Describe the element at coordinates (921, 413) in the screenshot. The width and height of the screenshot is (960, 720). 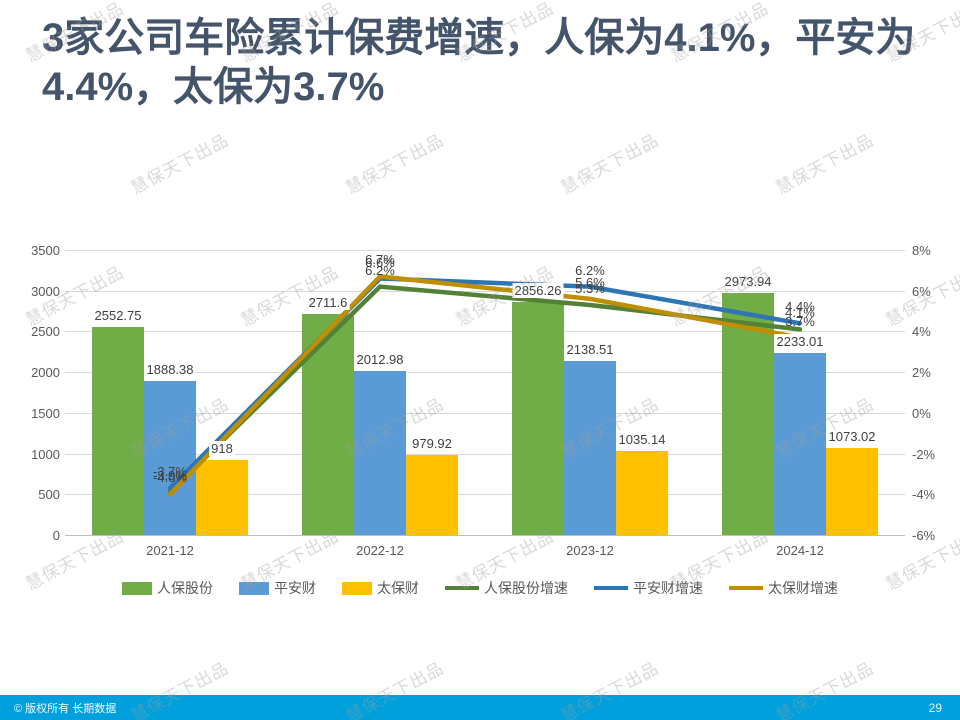
I see `y-axis-right-tick: 0%` at that location.